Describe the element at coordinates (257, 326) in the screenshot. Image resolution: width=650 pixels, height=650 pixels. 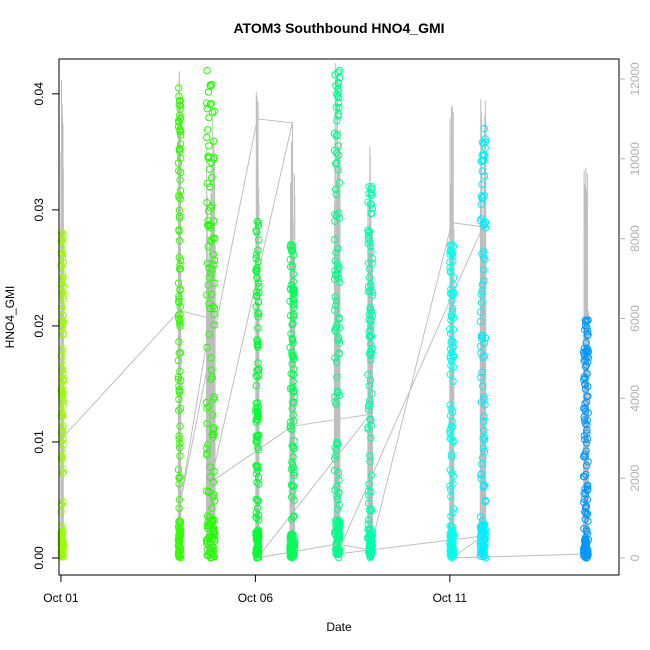
I see `flight-group` at that location.